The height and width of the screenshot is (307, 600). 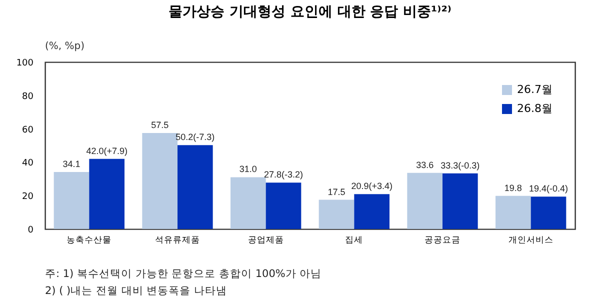 What do you see at coordinates (425, 165) in the screenshot?
I see `data-label: 33.6` at bounding box center [425, 165].